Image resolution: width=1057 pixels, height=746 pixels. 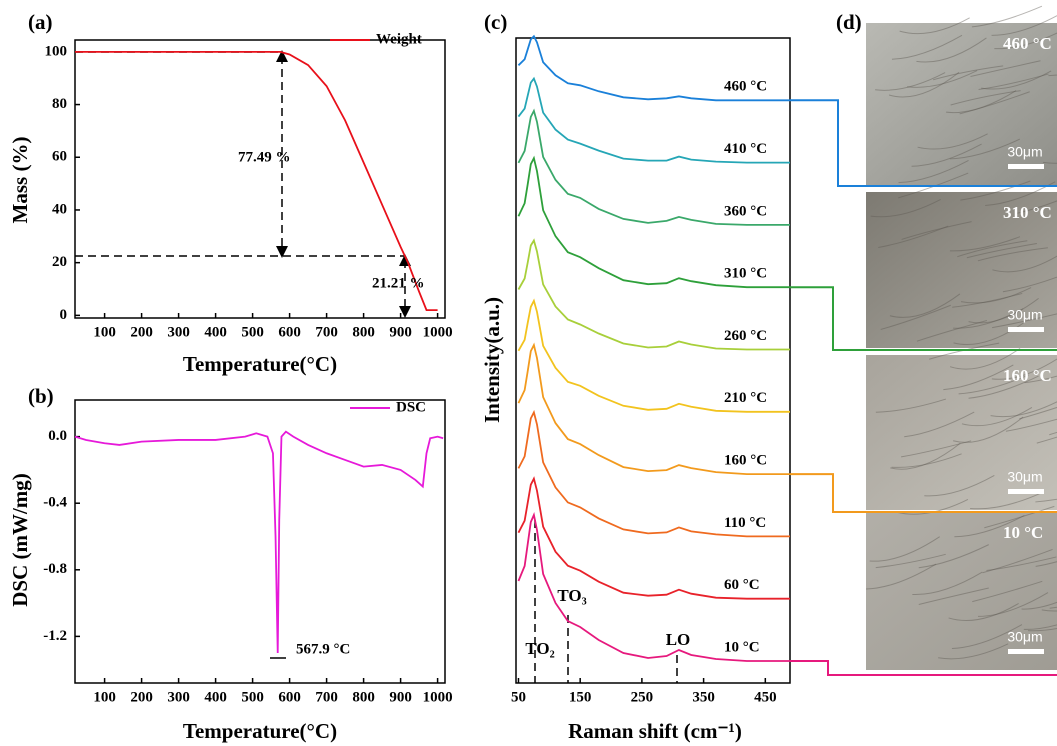 I want to click on annotation: 77.49 %, so click(x=264, y=157).